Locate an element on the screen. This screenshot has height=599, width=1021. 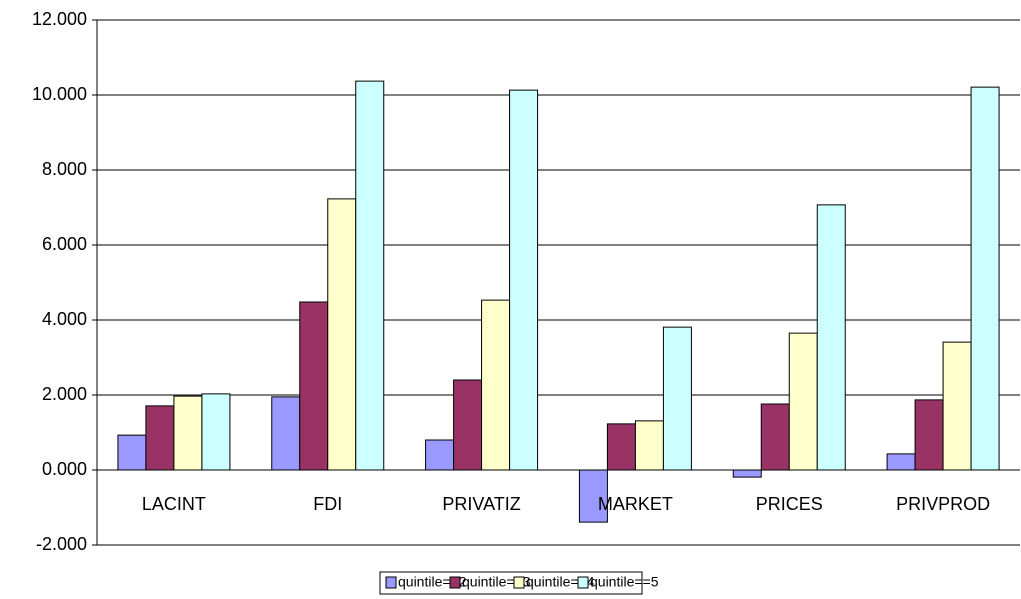
legend-label: quintile==5 is located at coordinates (624, 582).